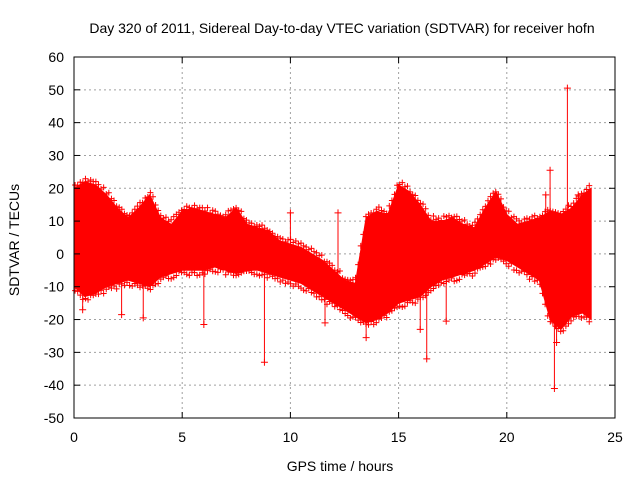 The height and width of the screenshot is (480, 640). What do you see at coordinates (291, 437) in the screenshot?
I see `x-tick-label: 10` at bounding box center [291, 437].